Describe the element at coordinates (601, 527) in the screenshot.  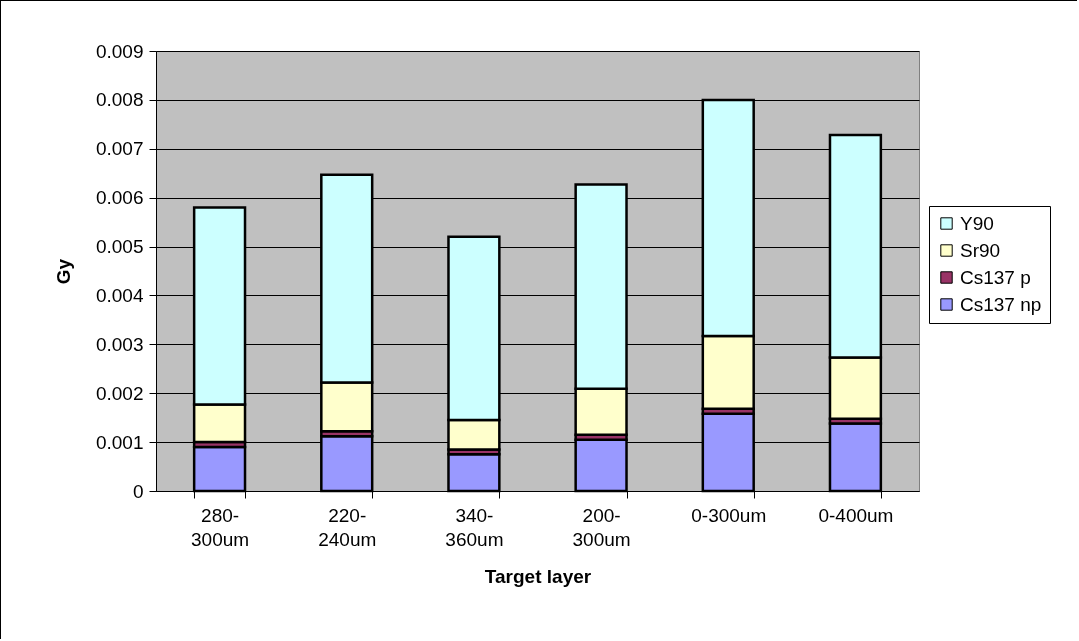
I see `x-tick-label: 200-300um` at that location.